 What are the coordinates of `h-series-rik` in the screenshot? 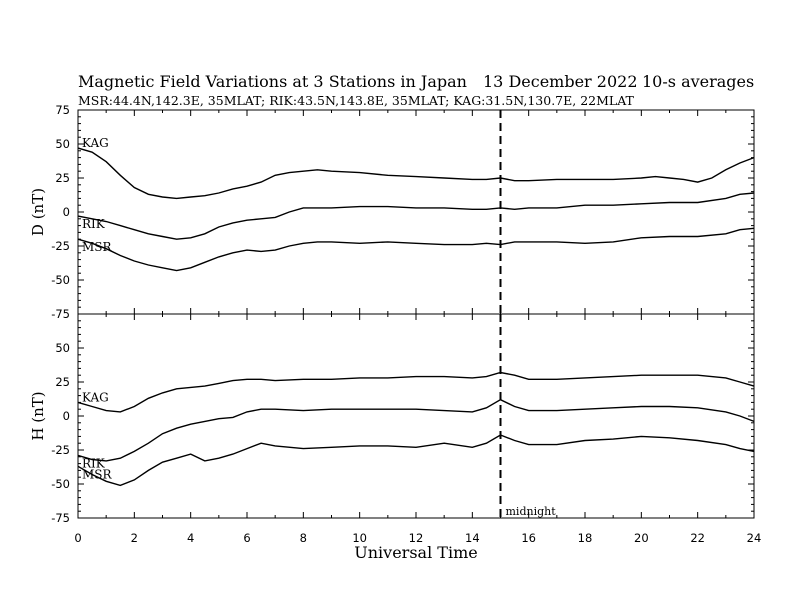 It's located at (416, 430).